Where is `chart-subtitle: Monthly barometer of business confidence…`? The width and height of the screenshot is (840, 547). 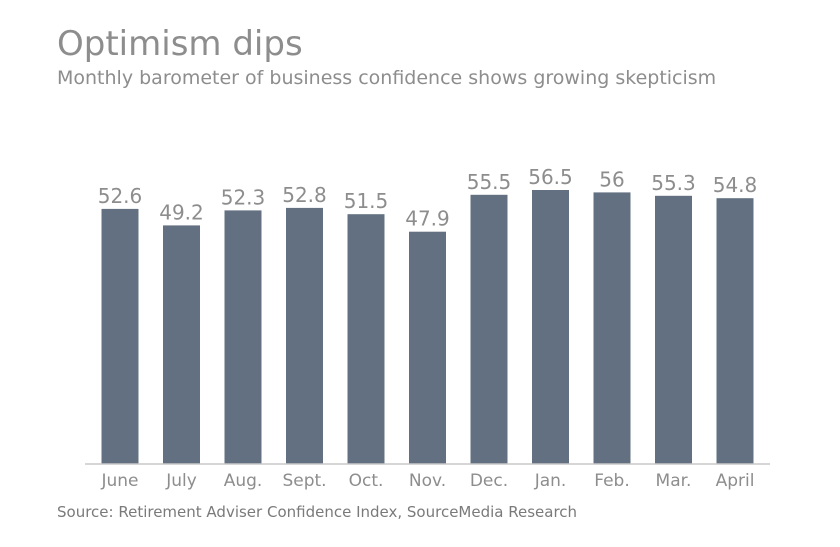
chart-subtitle: Monthly barometer of business confidence… is located at coordinates (387, 78).